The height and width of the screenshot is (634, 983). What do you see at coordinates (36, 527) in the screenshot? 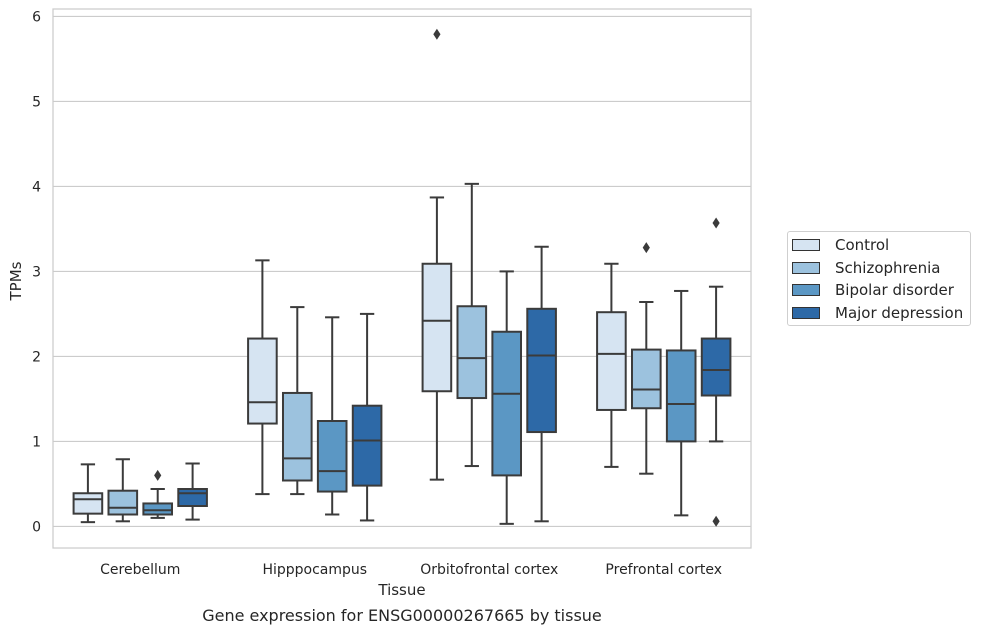
I see `y-tick-label: 0` at bounding box center [36, 527].